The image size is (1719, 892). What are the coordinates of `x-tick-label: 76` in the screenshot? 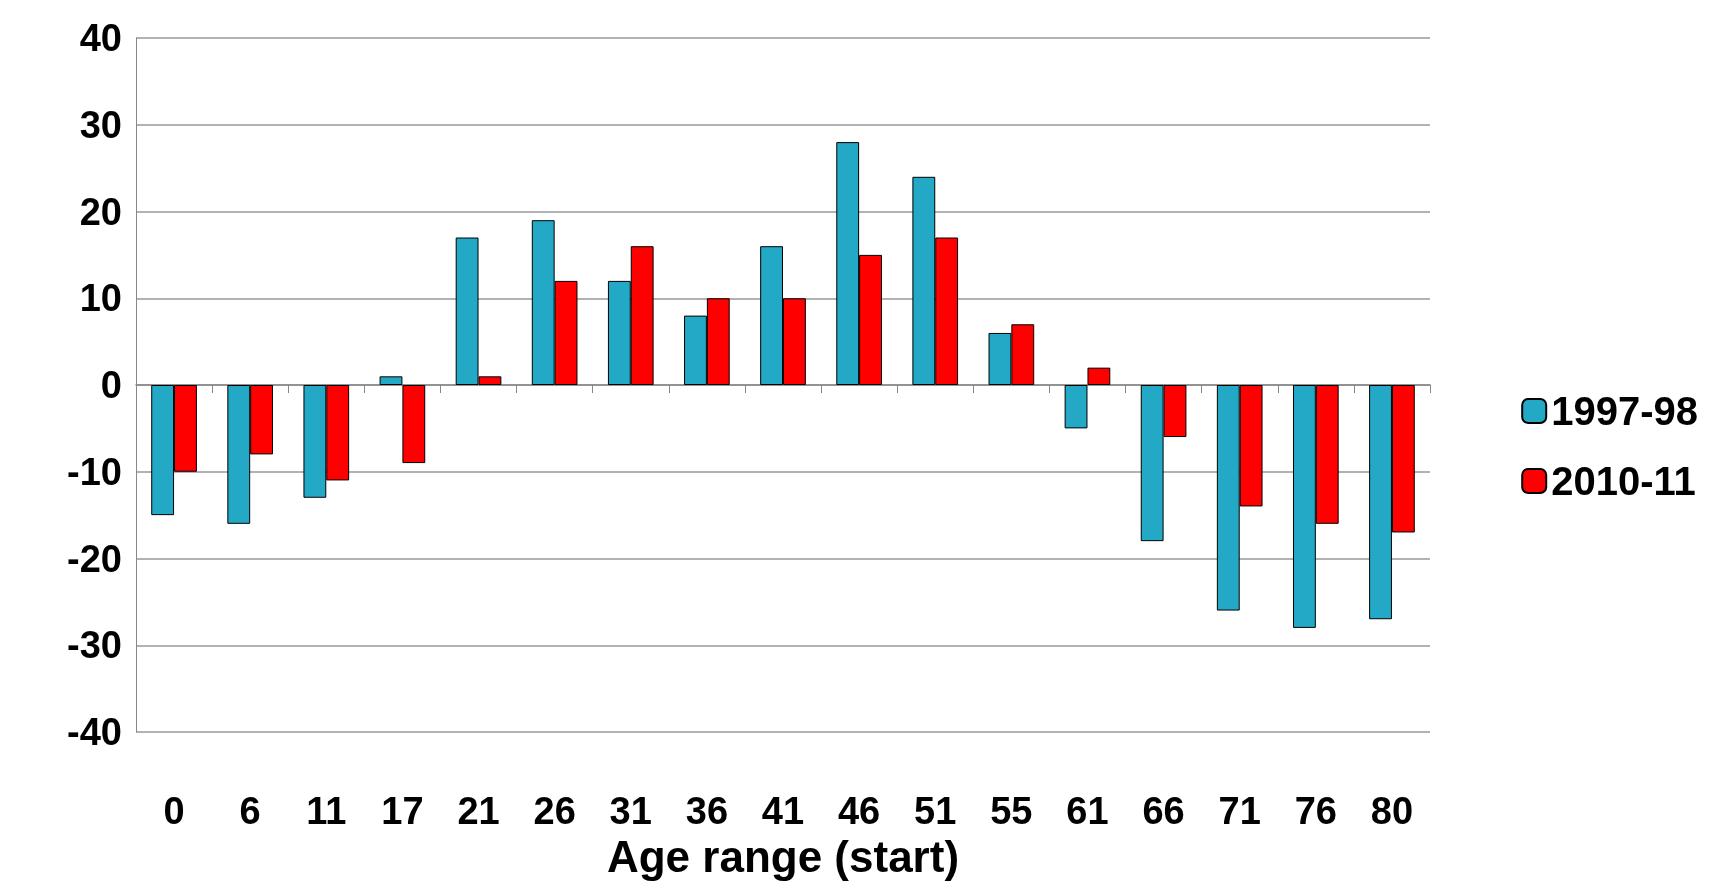 It's located at (1315, 811).